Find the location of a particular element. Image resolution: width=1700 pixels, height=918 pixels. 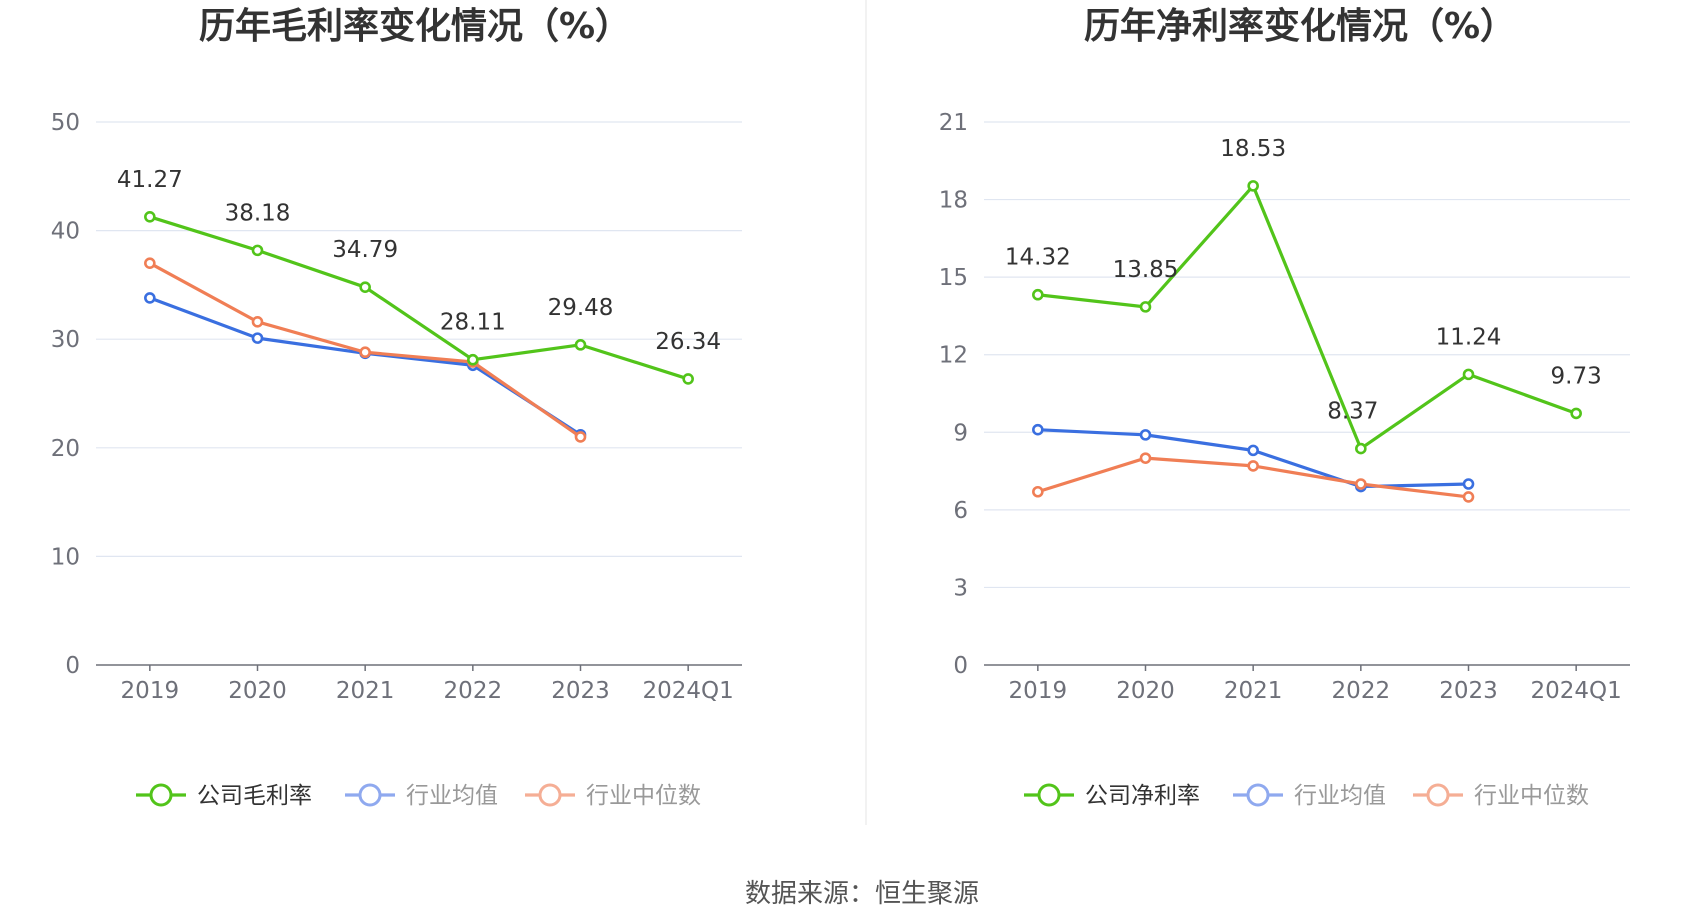

data-label: 28.11 is located at coordinates (473, 323).